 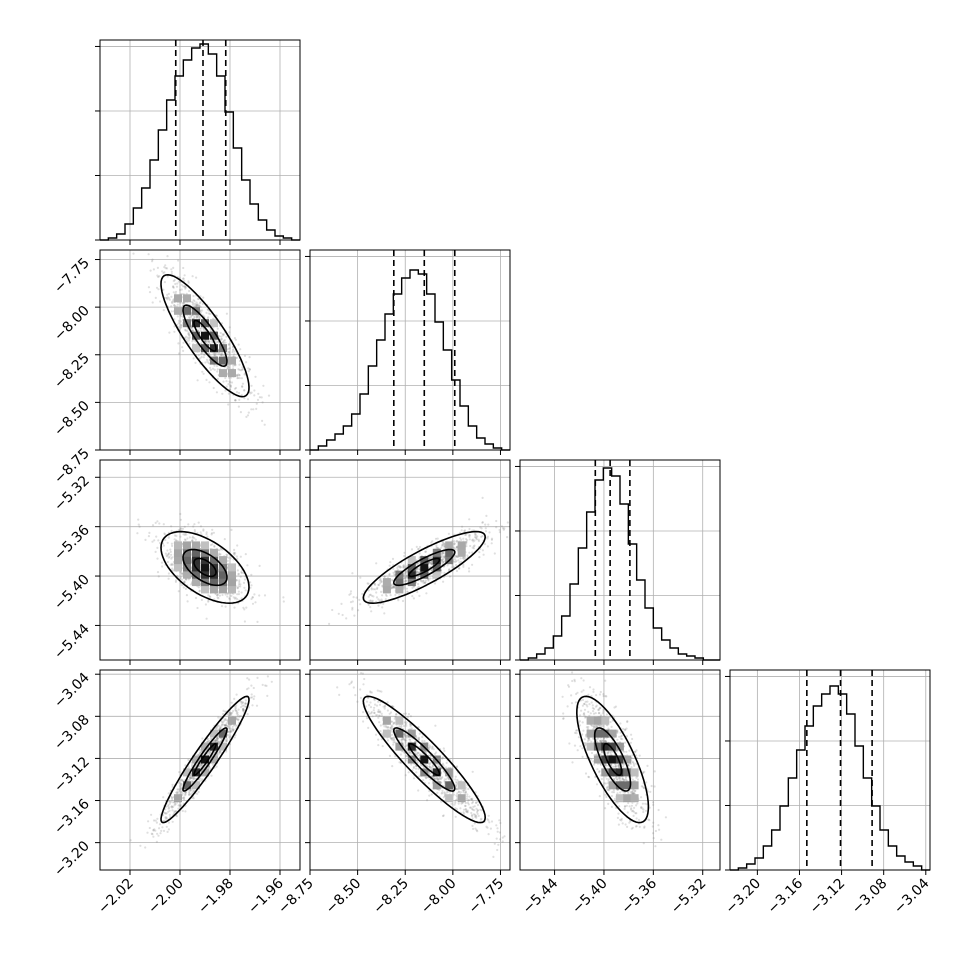 I want to click on y-tick-label: −3.20, so click(x=72, y=859).